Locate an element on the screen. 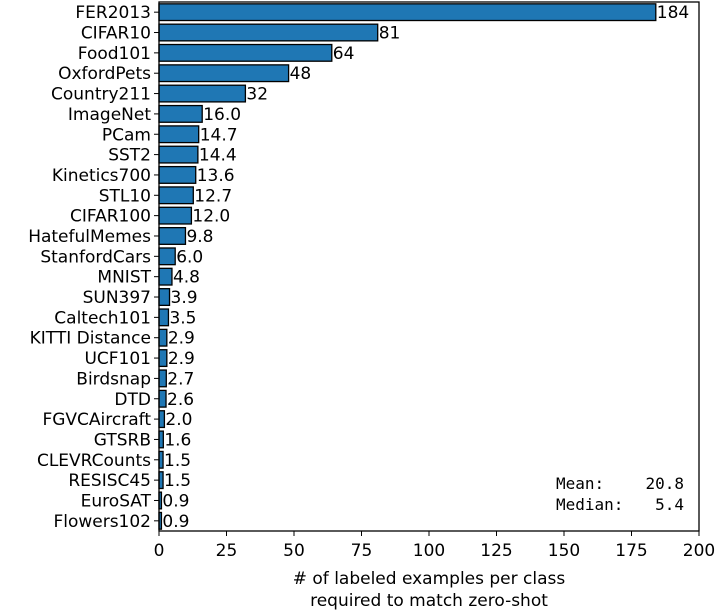 The width and height of the screenshot is (721, 613). y-tick-label: EuroSAT is located at coordinates (116, 501).